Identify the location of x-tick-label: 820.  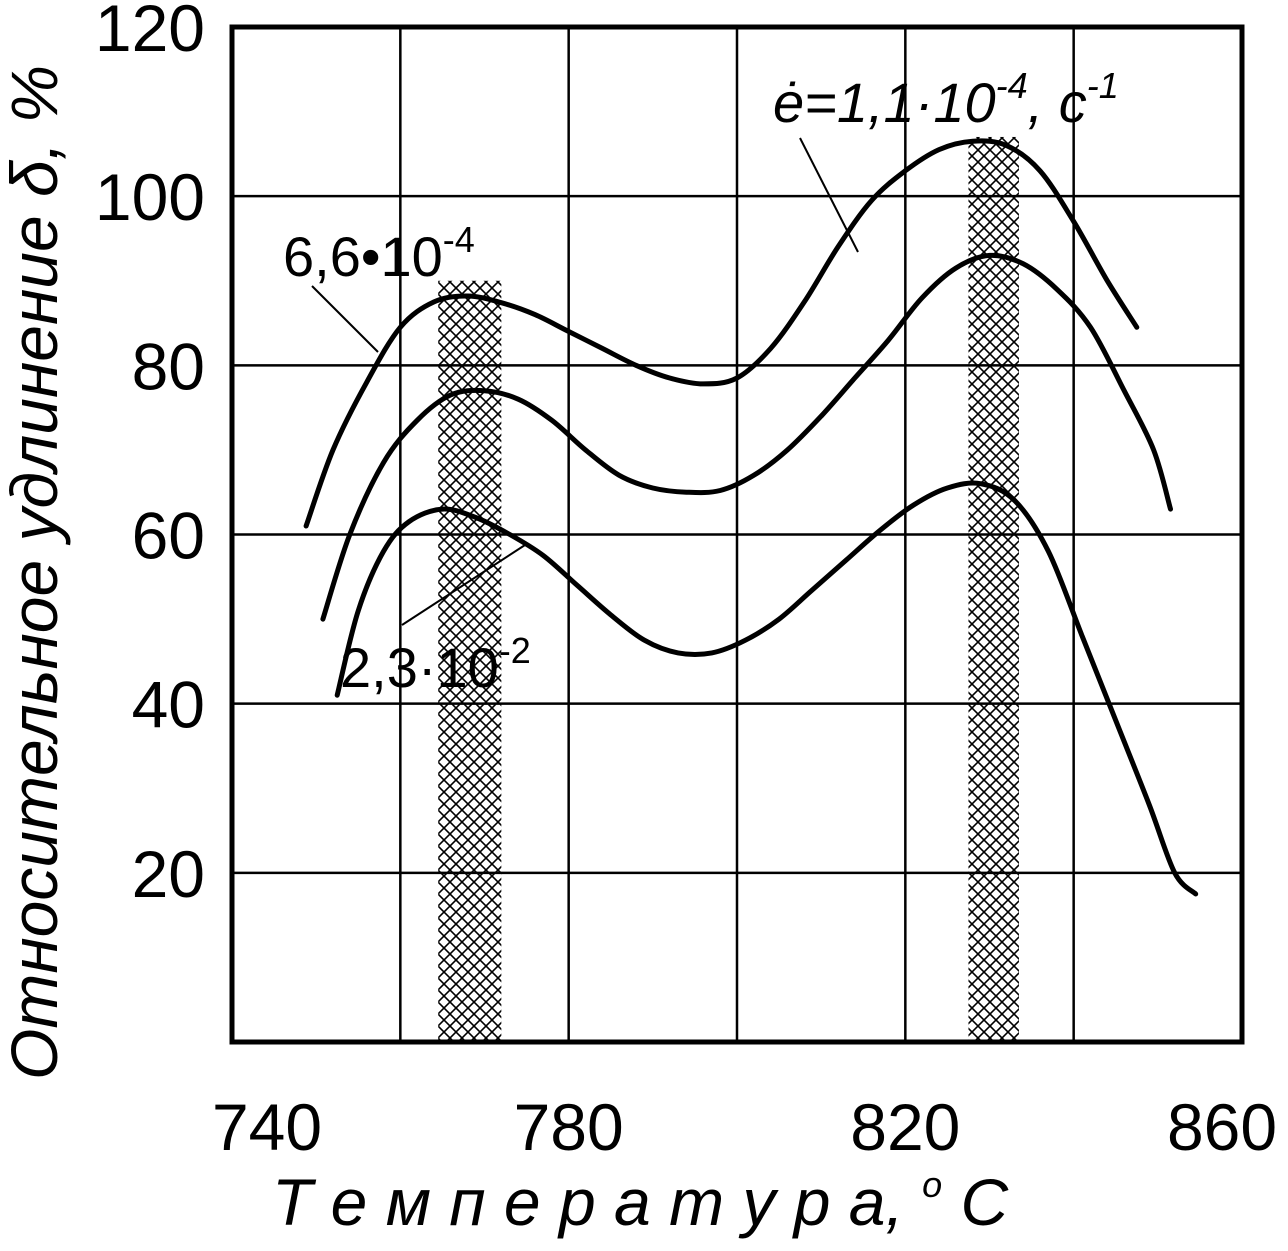
(905, 1127).